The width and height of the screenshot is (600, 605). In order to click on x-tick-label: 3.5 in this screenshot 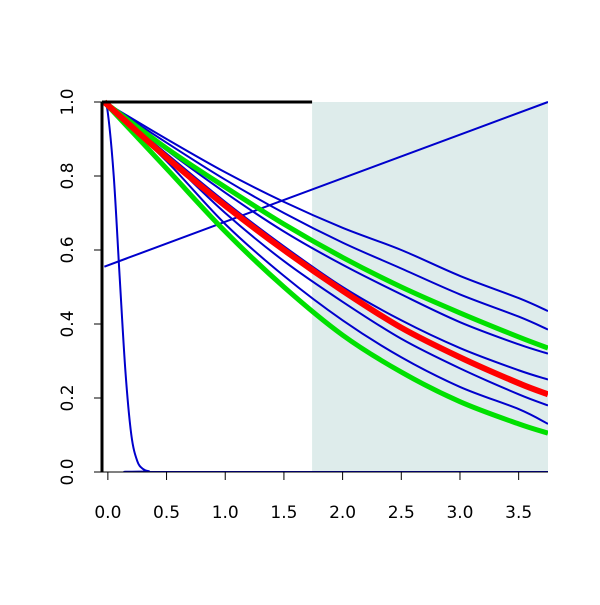, I will do `click(518, 513)`.